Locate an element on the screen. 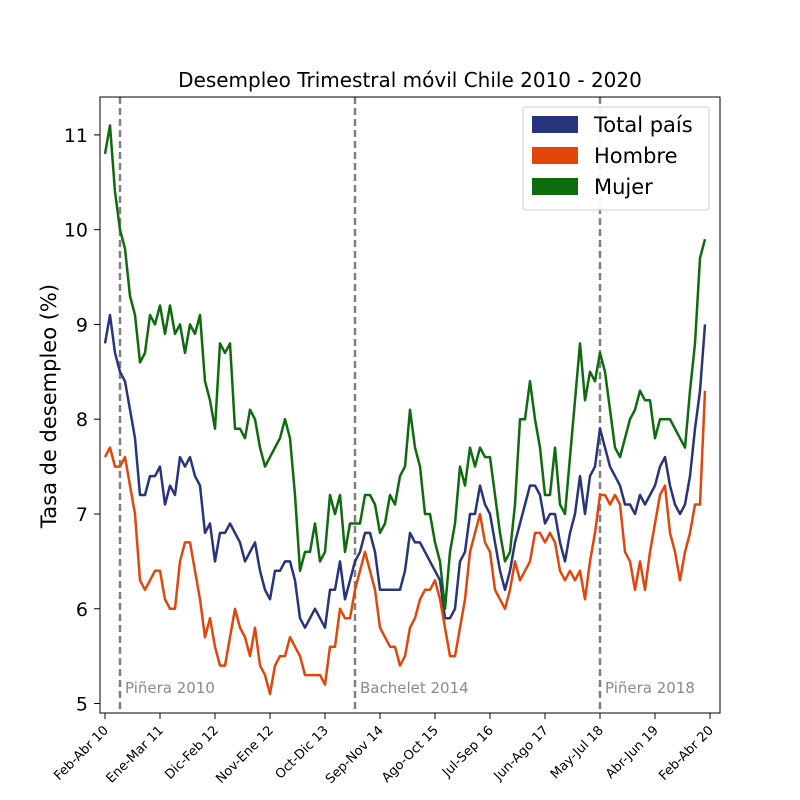  x-tick-label: Sep-Nov 14 is located at coordinates (355, 755).